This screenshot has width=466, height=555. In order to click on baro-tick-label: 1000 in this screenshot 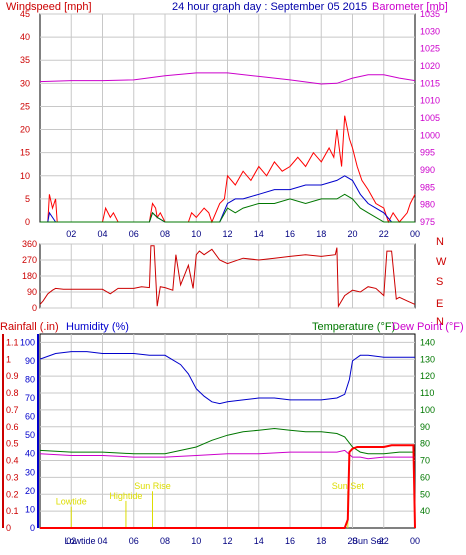, I will do `click(430, 135)`.